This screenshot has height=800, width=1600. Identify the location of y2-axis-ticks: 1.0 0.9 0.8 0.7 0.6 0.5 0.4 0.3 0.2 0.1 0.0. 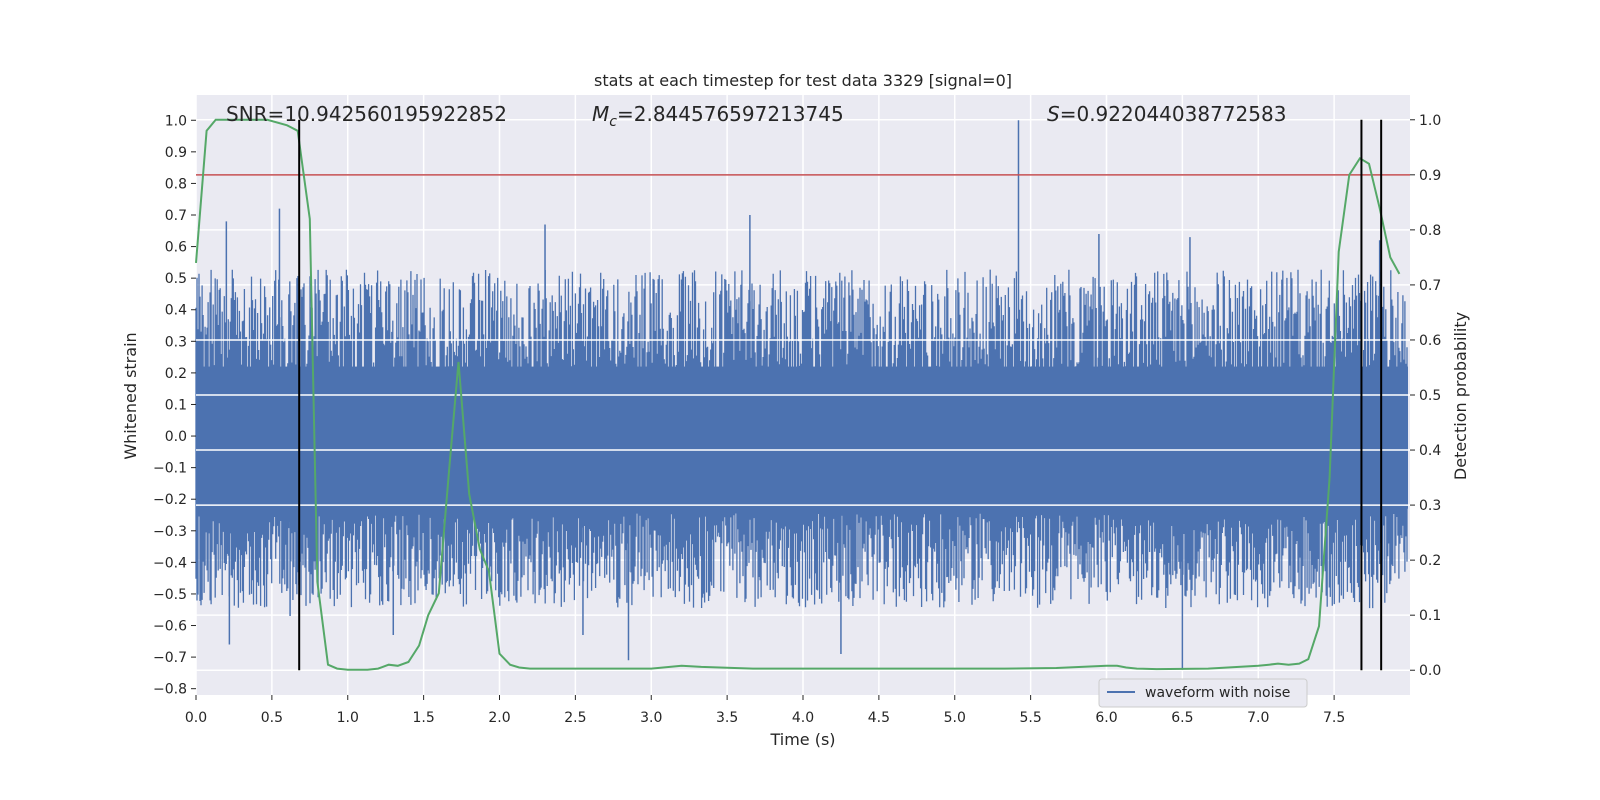
(1425, 396).